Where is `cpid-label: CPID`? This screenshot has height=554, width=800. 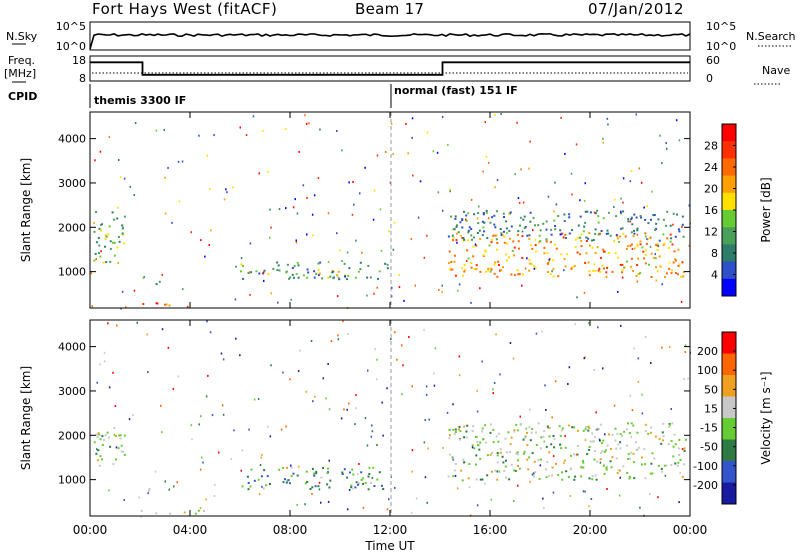
cpid-label: CPID is located at coordinates (22, 96).